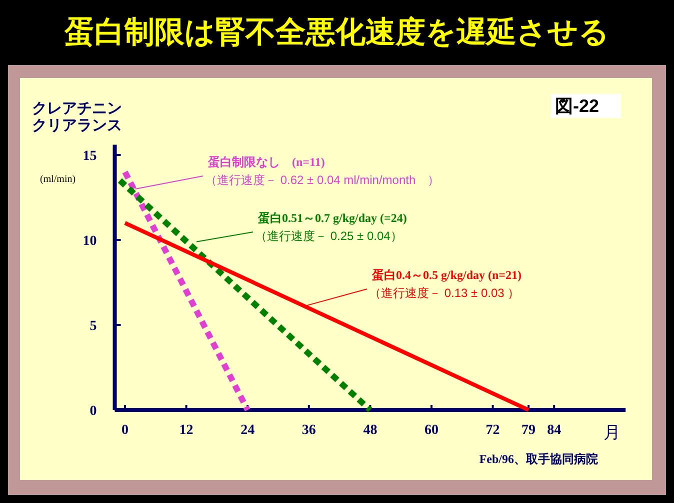  I want to click on x-tick-label: 84, so click(554, 430).